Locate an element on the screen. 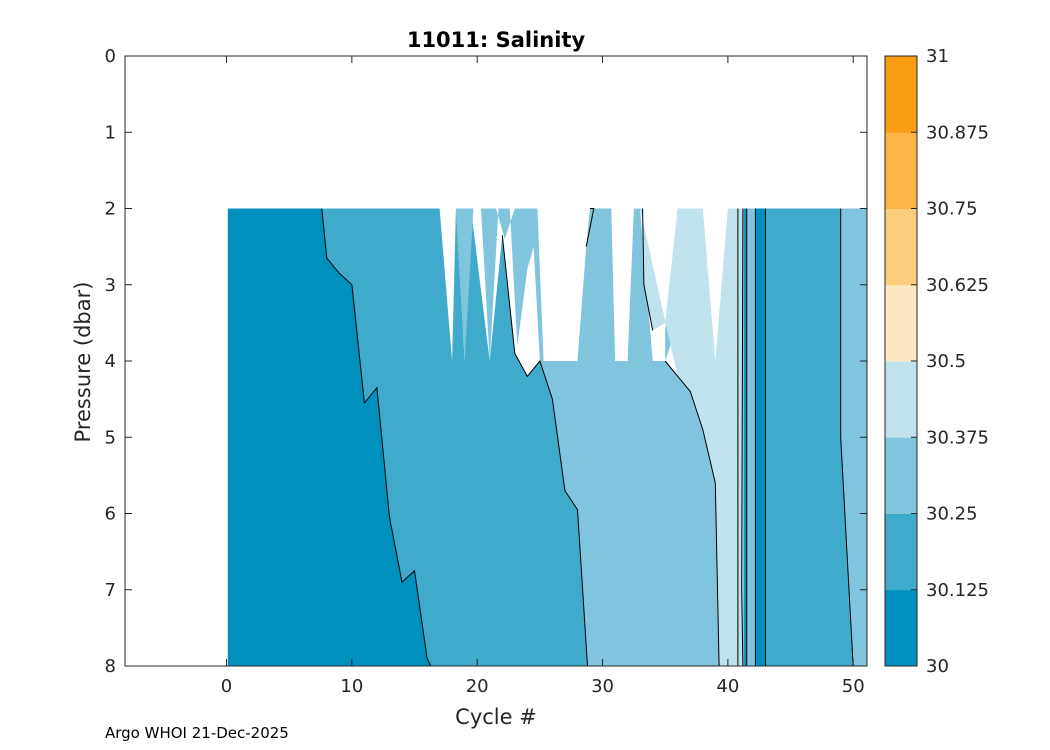  colorbar-tick-label: 30.625 is located at coordinates (957, 285).